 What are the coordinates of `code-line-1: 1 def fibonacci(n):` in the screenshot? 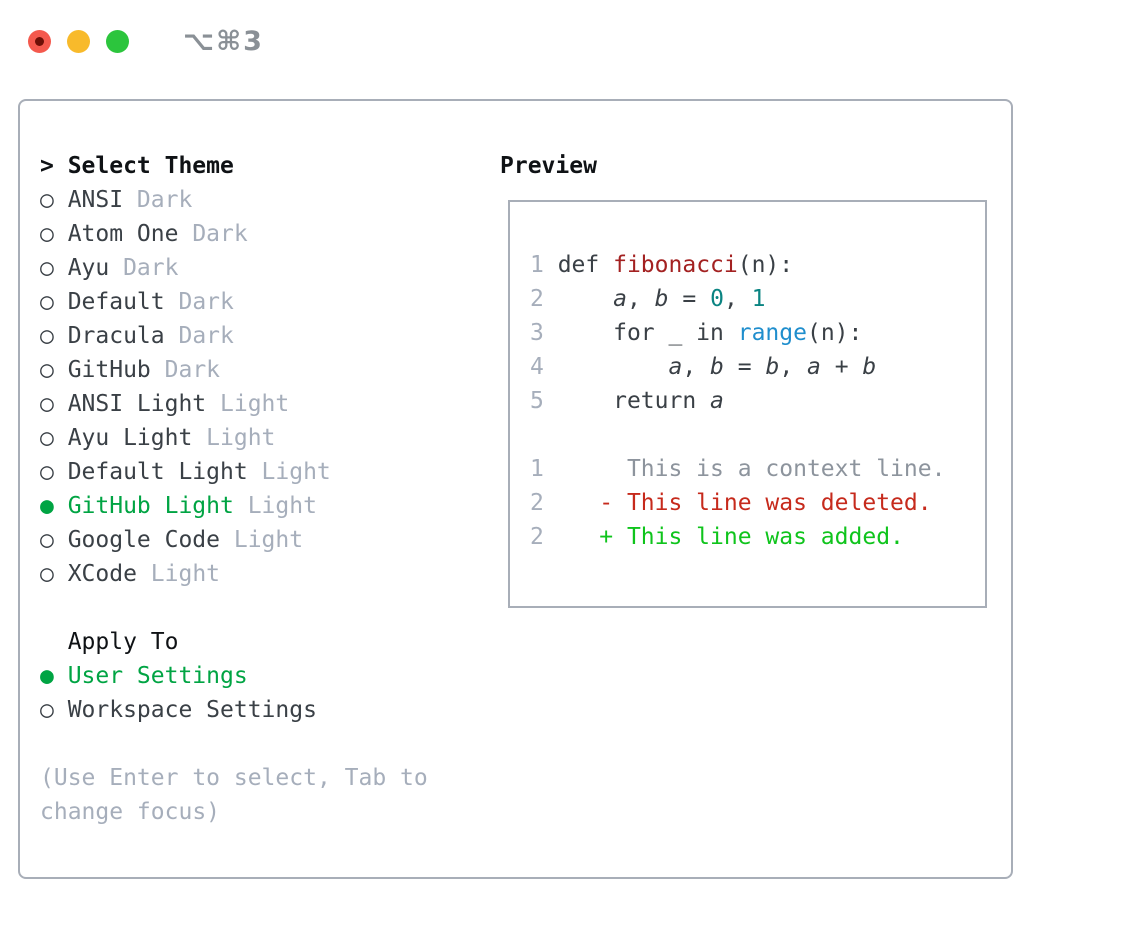 It's located at (757, 265).